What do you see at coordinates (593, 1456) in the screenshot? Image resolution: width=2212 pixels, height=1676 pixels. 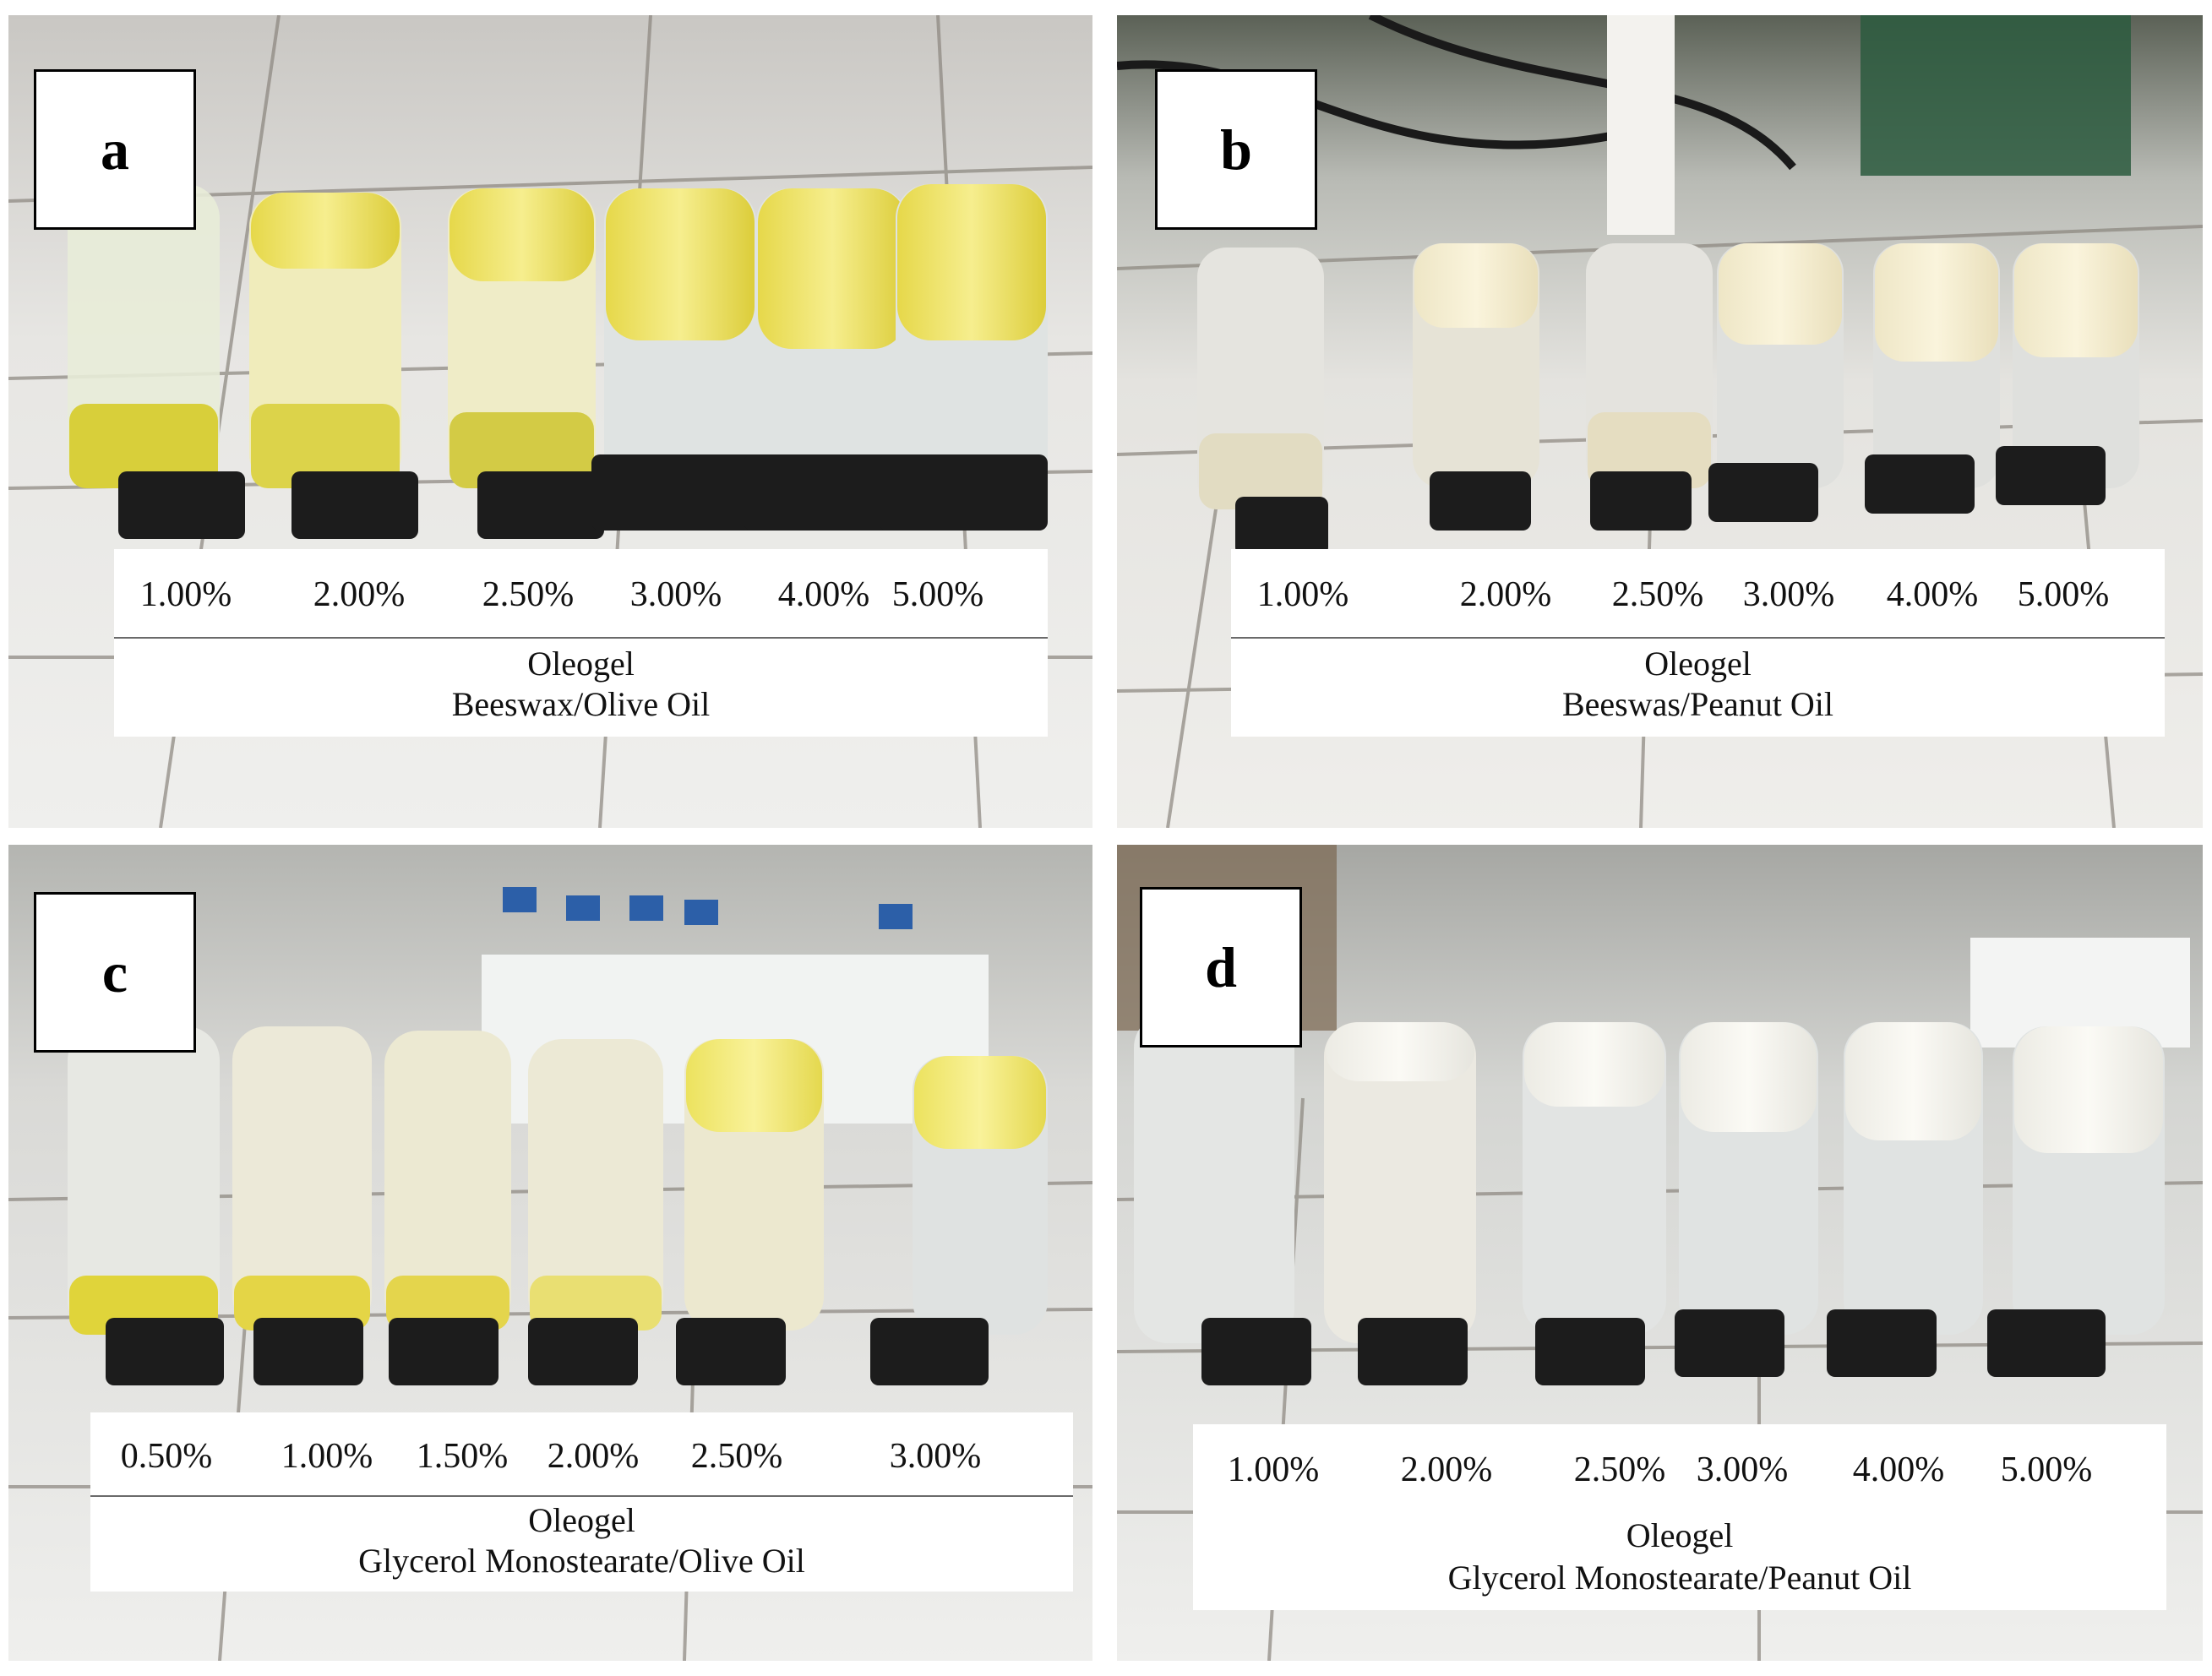 I see `panel-c-percent-4: 2.00%` at bounding box center [593, 1456].